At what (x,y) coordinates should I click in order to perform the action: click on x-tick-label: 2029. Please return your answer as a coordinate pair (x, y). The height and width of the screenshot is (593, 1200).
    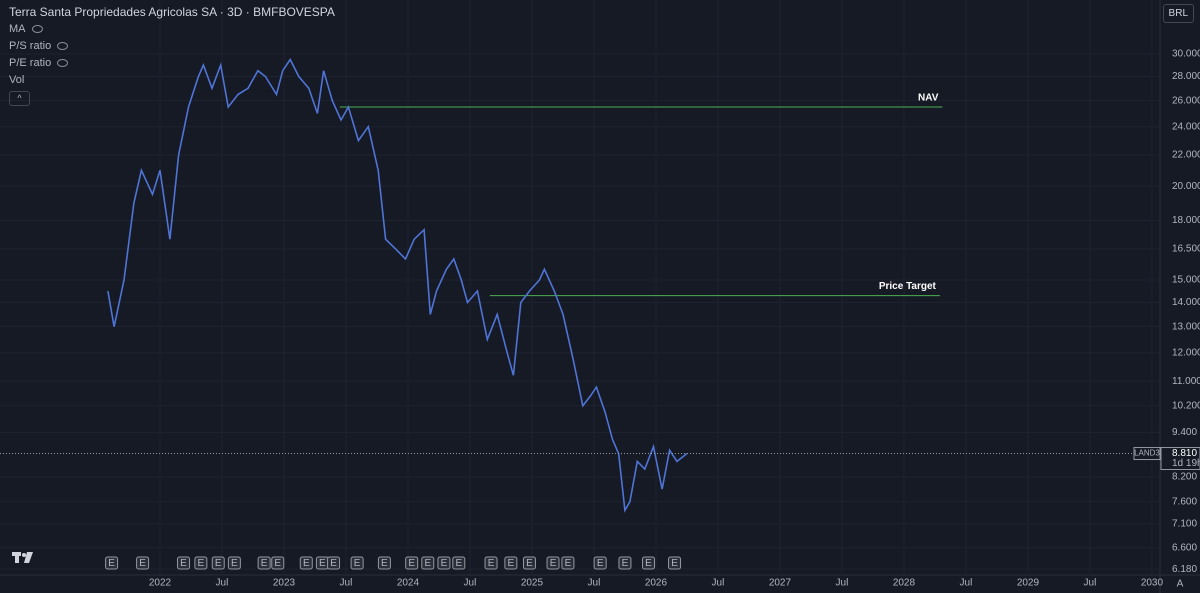
    Looking at the image, I should click on (1028, 583).